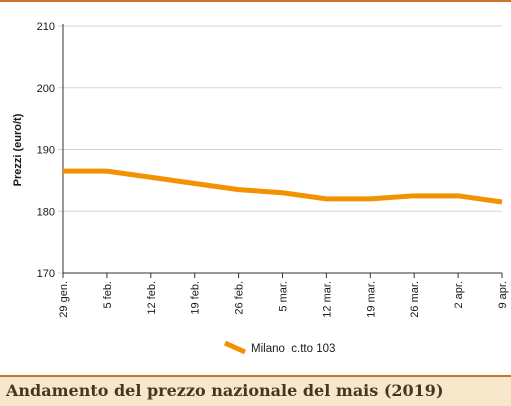  What do you see at coordinates (235, 347) in the screenshot?
I see `legend-swatch` at bounding box center [235, 347].